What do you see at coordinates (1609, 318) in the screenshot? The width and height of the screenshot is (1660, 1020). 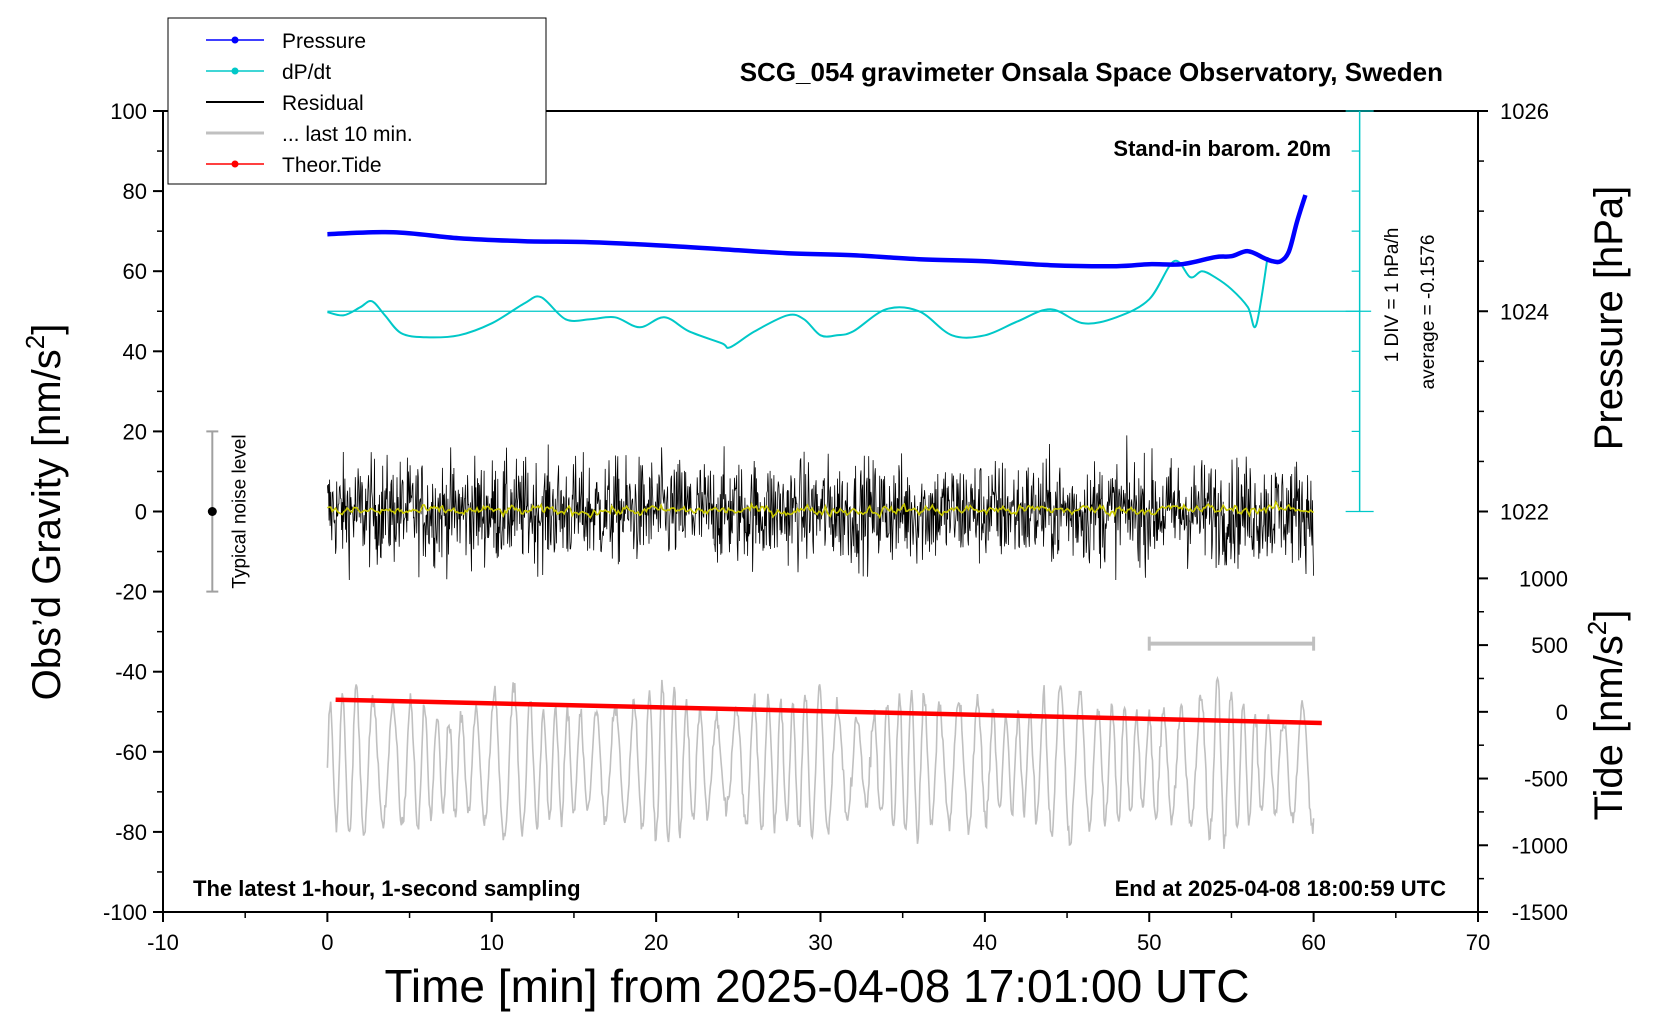 I see `pressure-axis-title: Pressure [hPa]` at bounding box center [1609, 318].